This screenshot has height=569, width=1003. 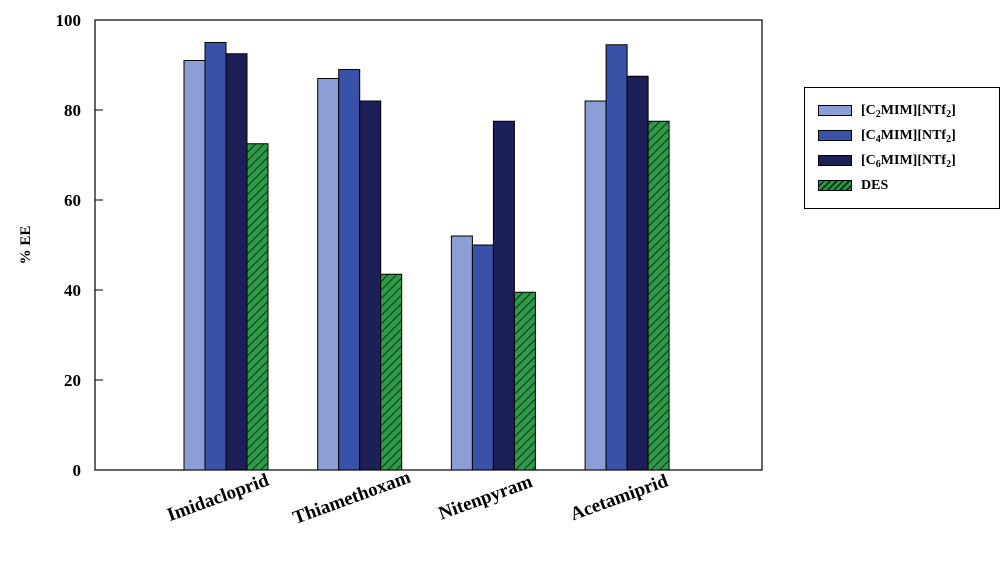 What do you see at coordinates (486, 497) in the screenshot?
I see `x-category-label: Nitenpyram` at bounding box center [486, 497].